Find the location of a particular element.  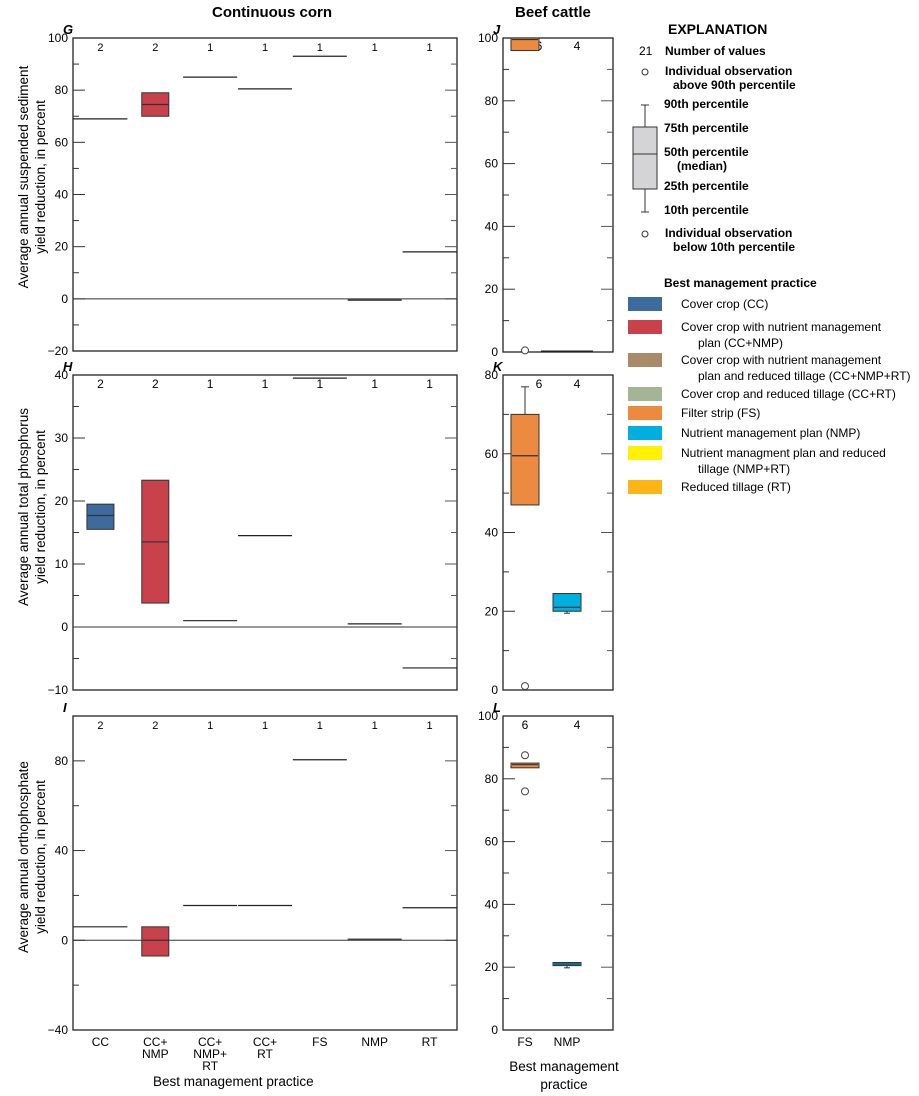

legend-item-label: Cover crop (CC) is located at coordinates (725, 304).